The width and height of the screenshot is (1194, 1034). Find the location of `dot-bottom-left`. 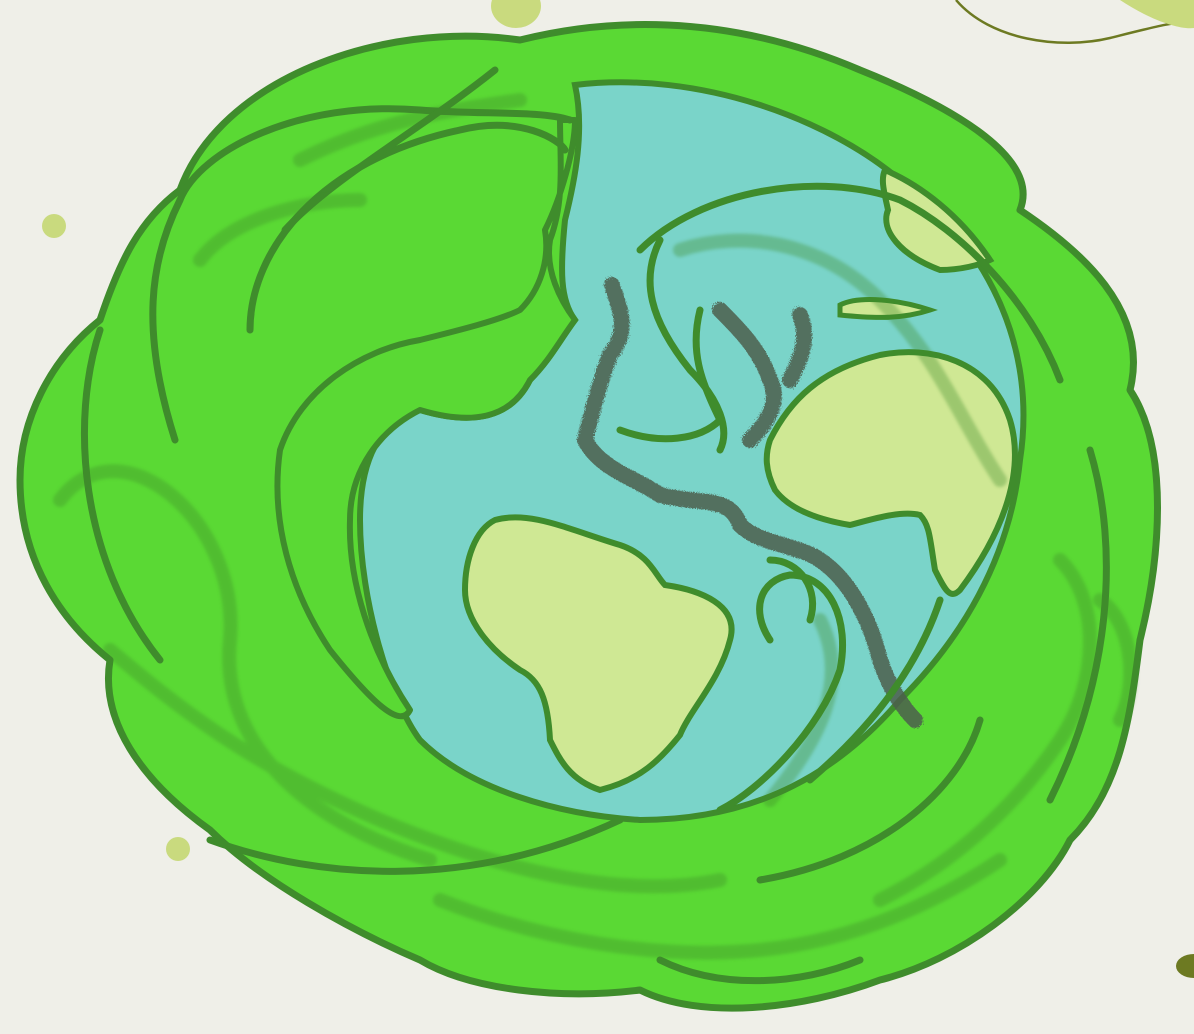

dot-bottom-left is located at coordinates (178, 849).